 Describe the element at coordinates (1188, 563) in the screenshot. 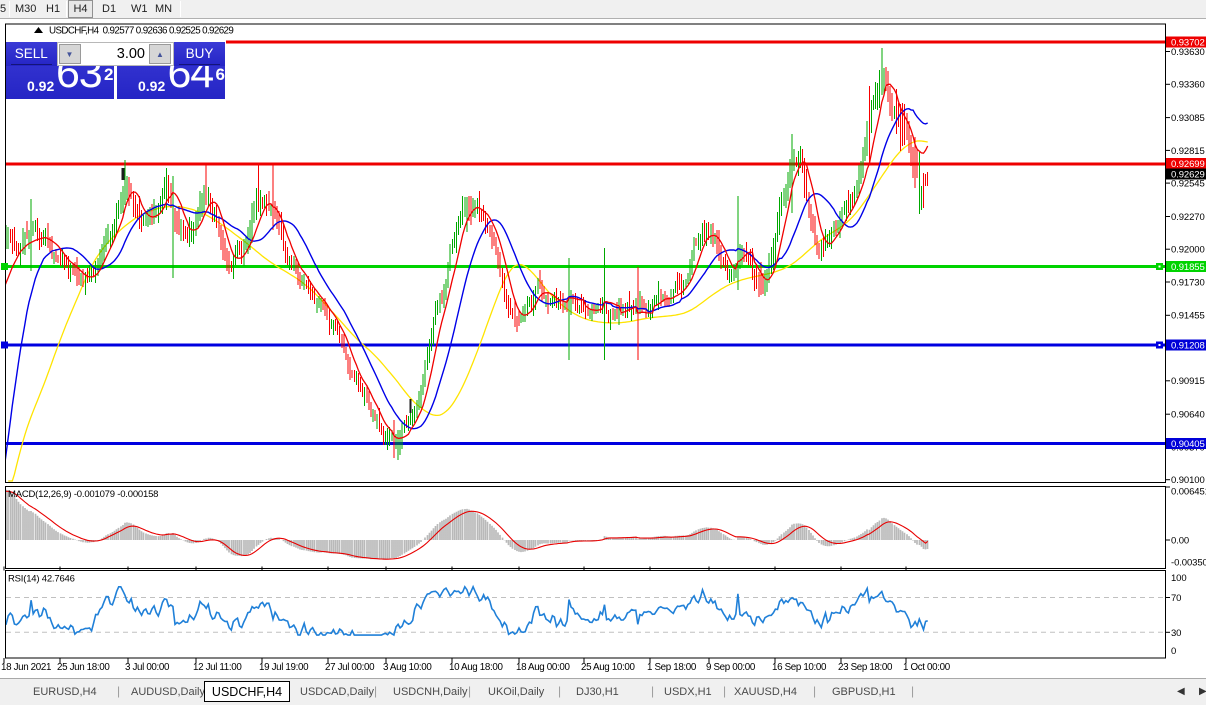

I see `svg-text: -0.003507` at that location.